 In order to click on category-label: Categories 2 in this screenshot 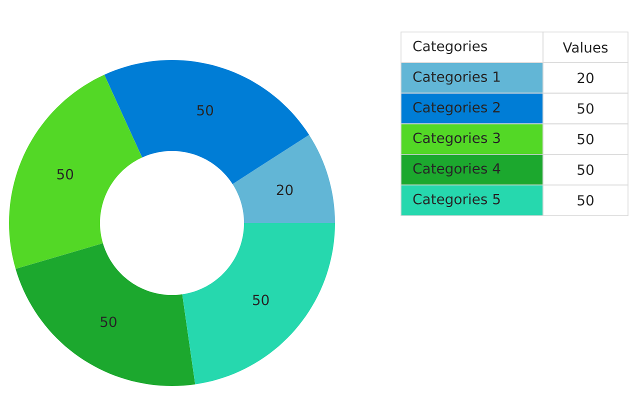, I will do `click(456, 109)`.